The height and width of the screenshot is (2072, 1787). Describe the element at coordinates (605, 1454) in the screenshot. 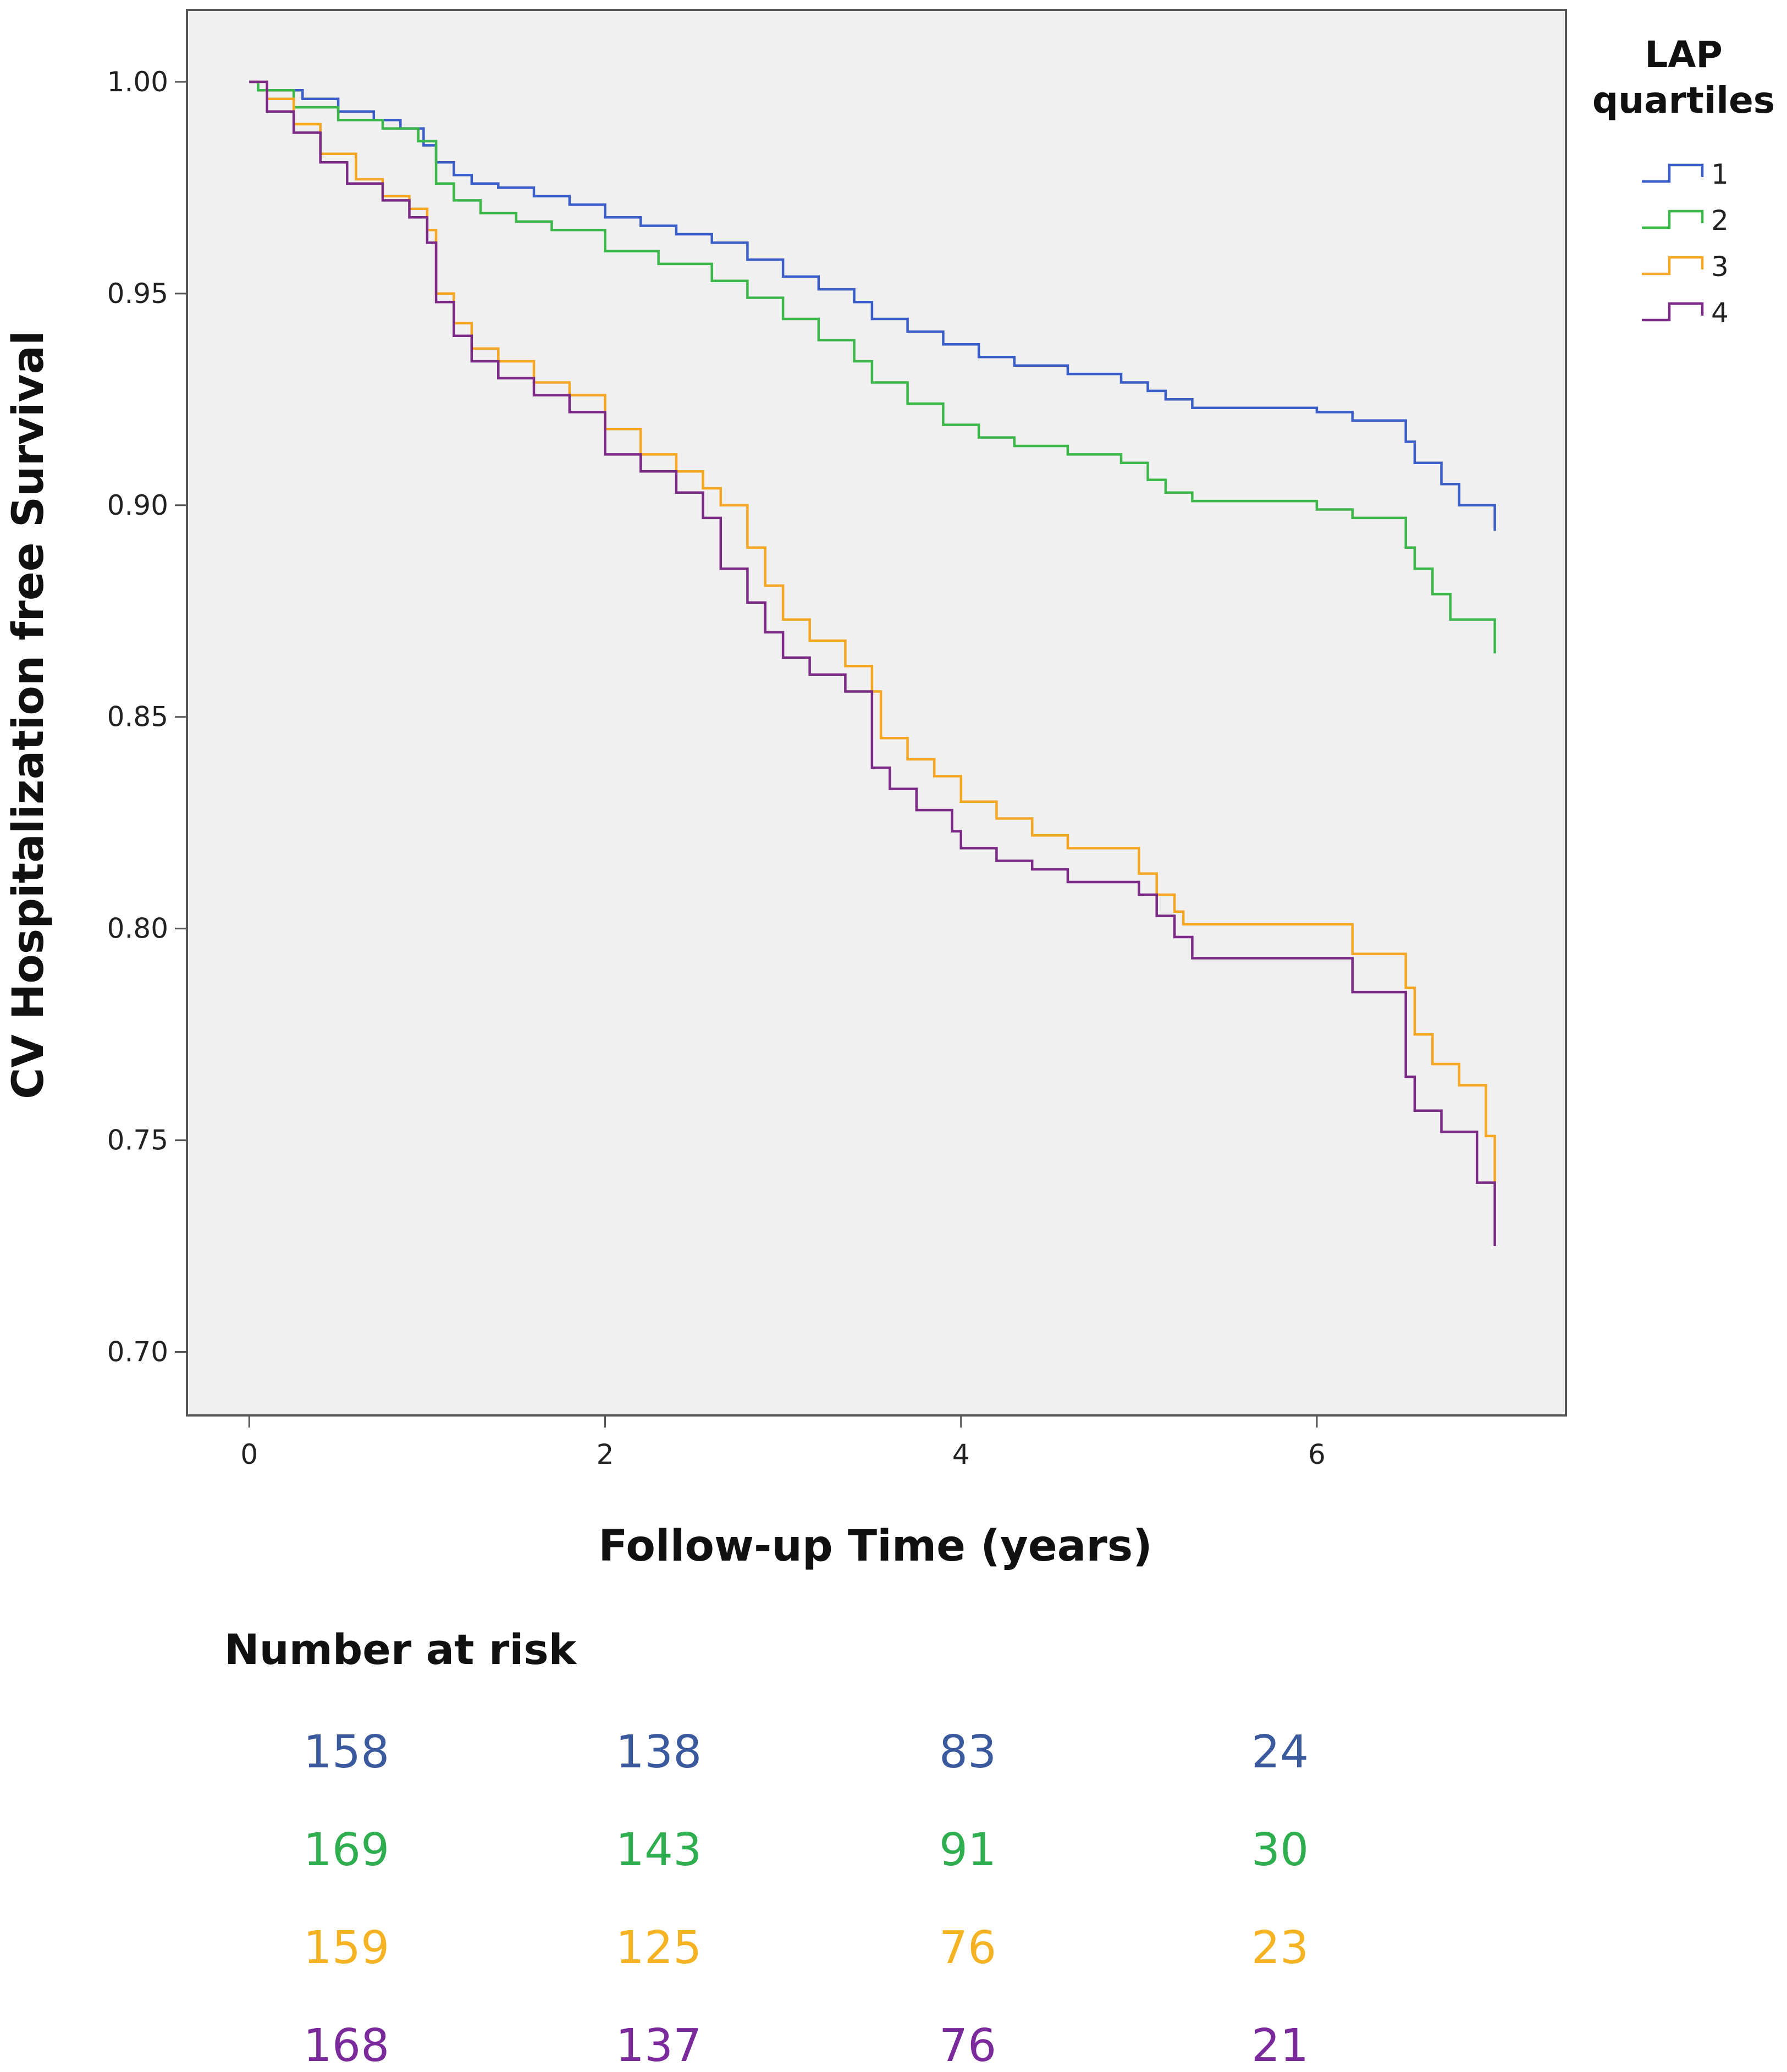

I see `x-tick-label: 2` at that location.